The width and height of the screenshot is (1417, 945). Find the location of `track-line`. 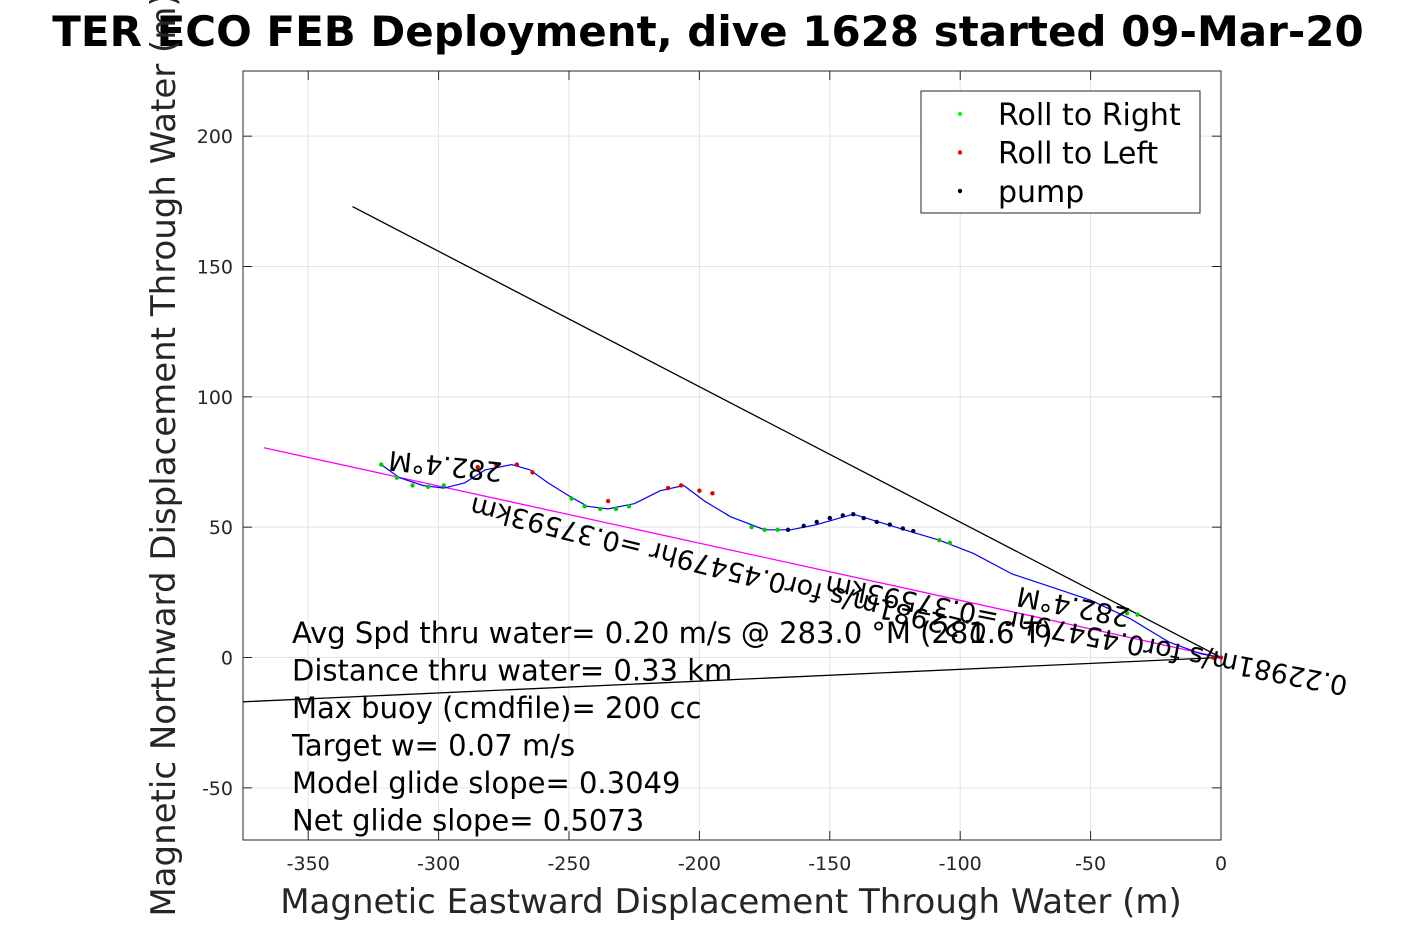

track-line is located at coordinates (801, 561).